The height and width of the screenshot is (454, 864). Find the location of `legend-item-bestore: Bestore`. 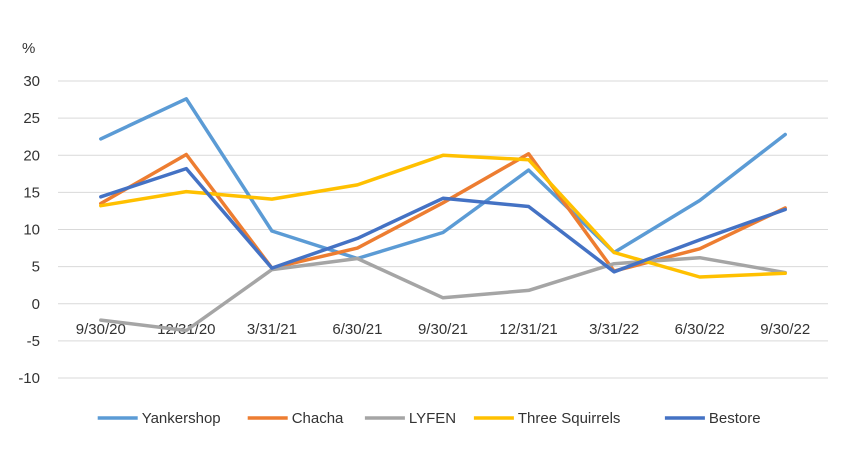

legend-item-bestore: Bestore is located at coordinates (712, 418).